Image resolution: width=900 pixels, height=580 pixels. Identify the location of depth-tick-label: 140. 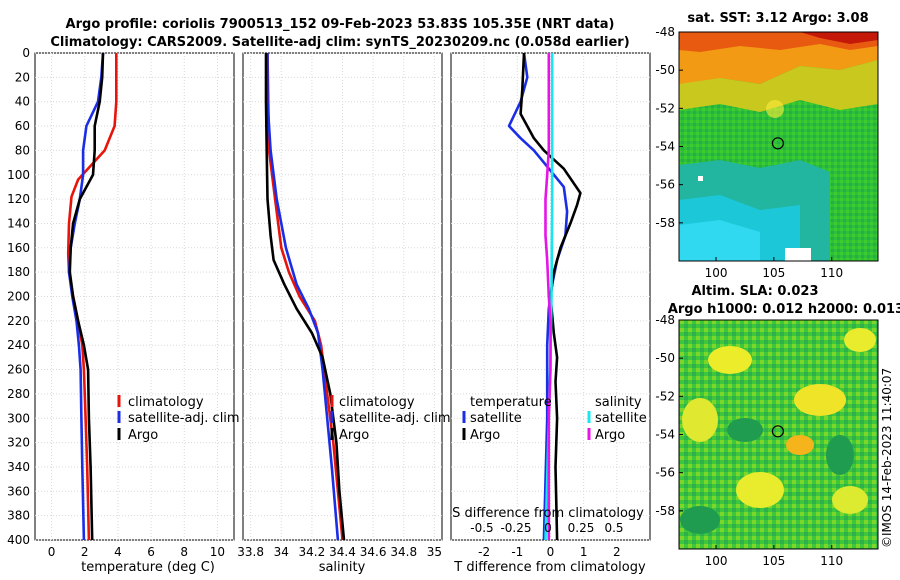
(18, 223).